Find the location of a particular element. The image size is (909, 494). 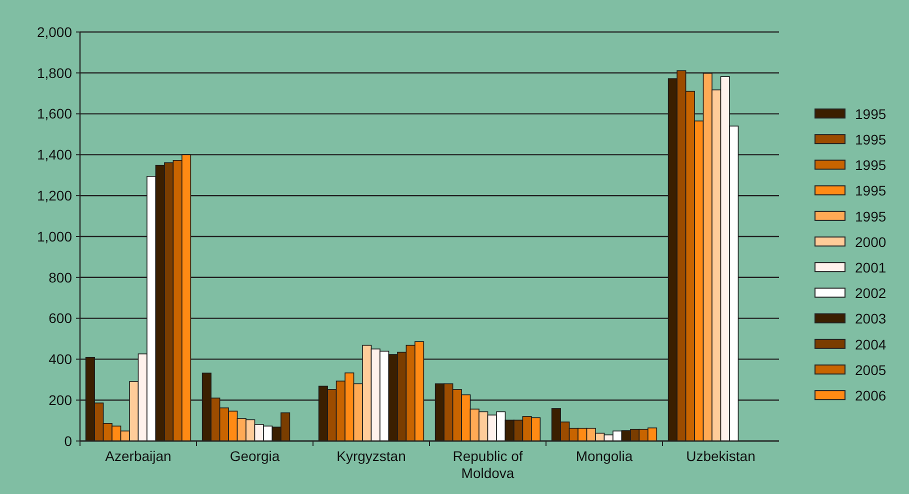

y-tick-label: 2,000 is located at coordinates (54, 32).